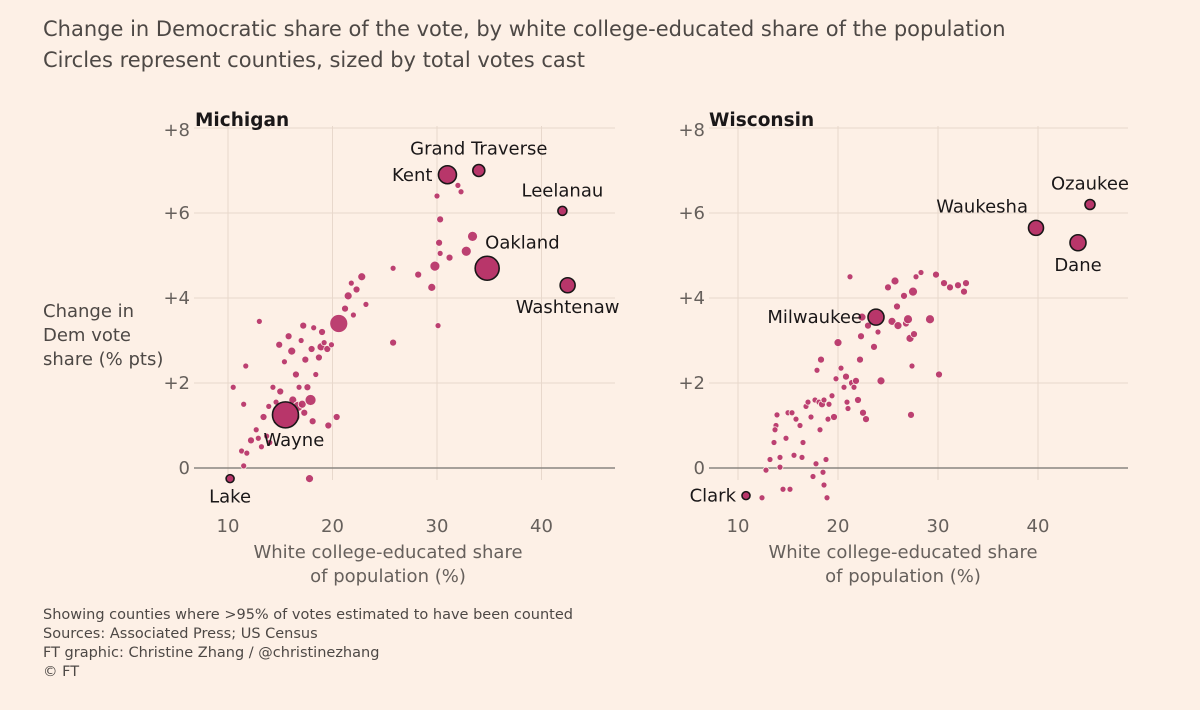  I want to click on x-tick-label: 40, so click(1038, 526).